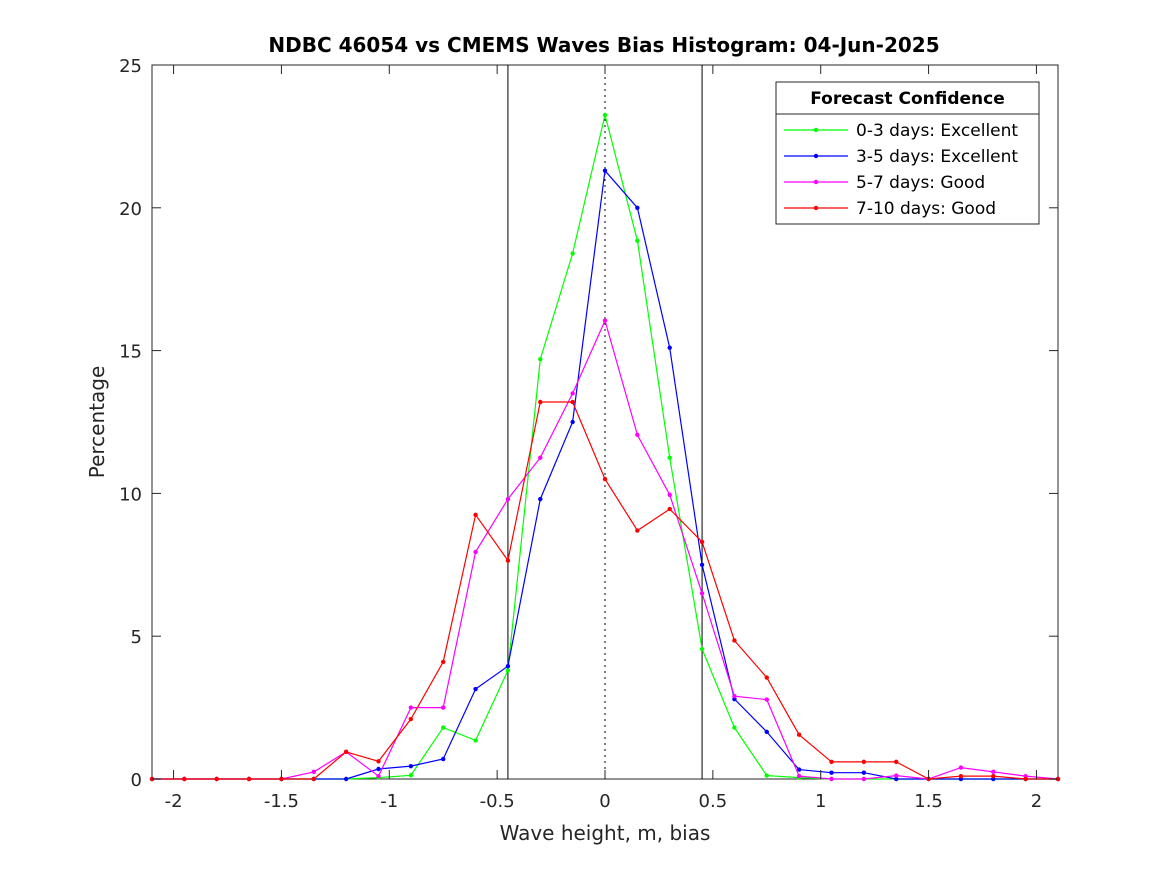 The image size is (1167, 875). Describe the element at coordinates (130, 66) in the screenshot. I see `y-tick-label: 25` at that location.